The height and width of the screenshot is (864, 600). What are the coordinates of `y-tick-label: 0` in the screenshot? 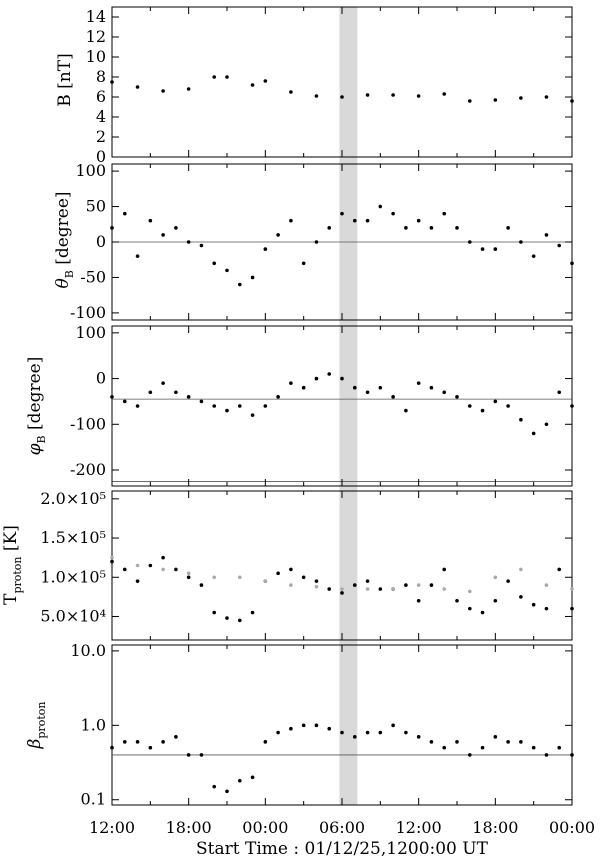 It's located at (101, 378).